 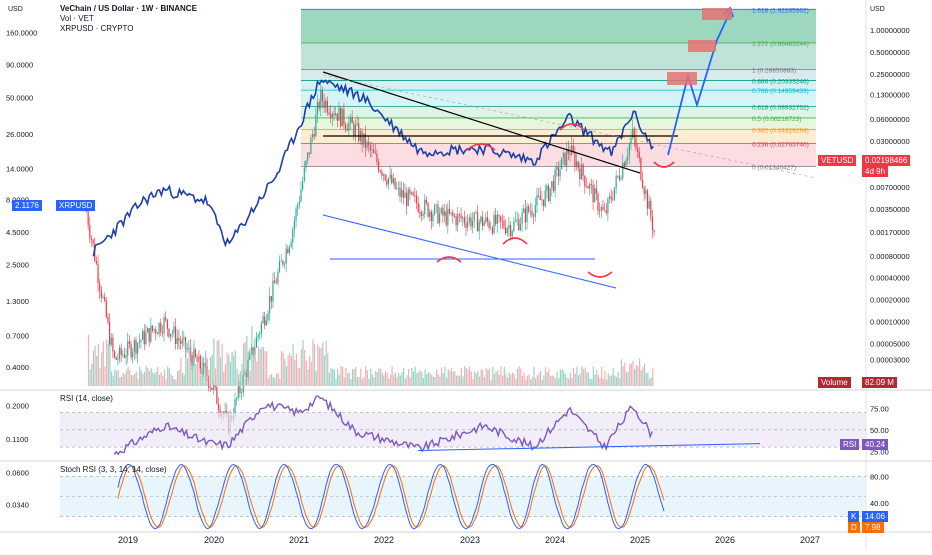 What do you see at coordinates (558, 85) in the screenshot?
I see `fib-band` at bounding box center [558, 85].